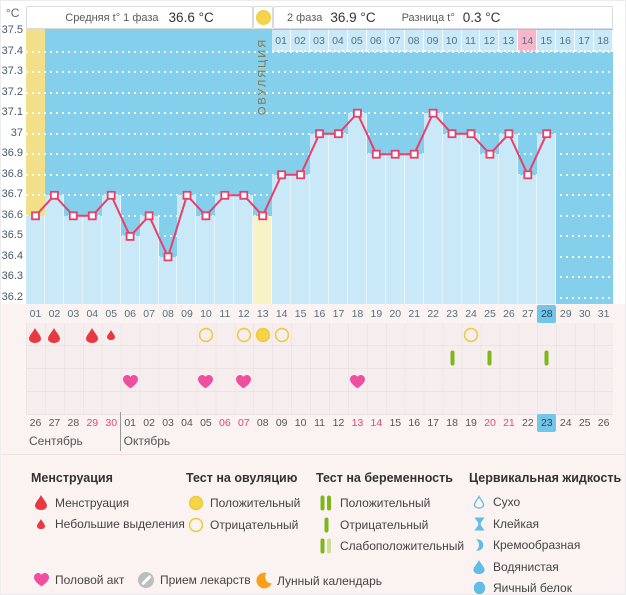  Describe the element at coordinates (281, 314) in the screenshot. I see `cycle-day-cell: 14` at that location.